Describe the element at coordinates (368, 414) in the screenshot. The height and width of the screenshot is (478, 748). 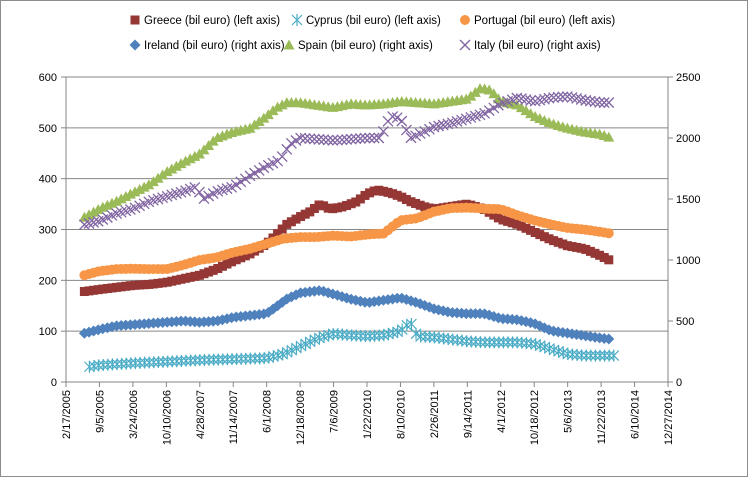
I see `x-tick-label: 1/22/2010` at that location.